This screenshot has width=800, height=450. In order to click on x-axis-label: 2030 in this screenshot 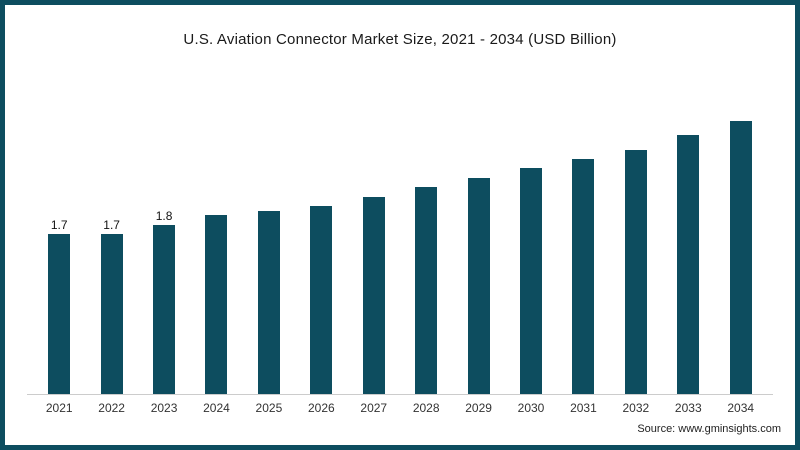, I will do `click(531, 408)`.